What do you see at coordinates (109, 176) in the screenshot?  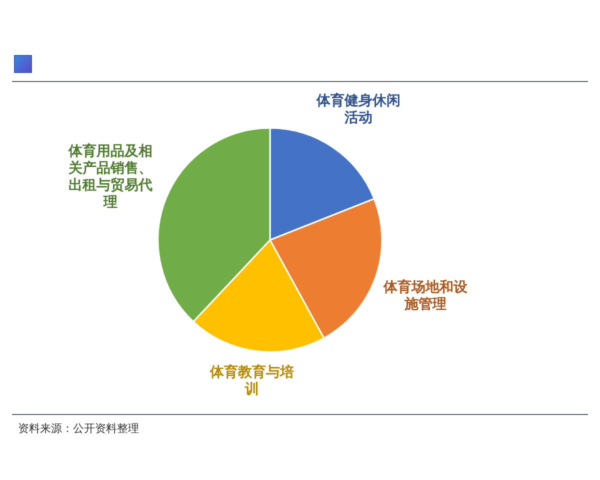 I see `slice-label: 体育用品及相关产品销售、出租与贸易代理` at bounding box center [109, 176].